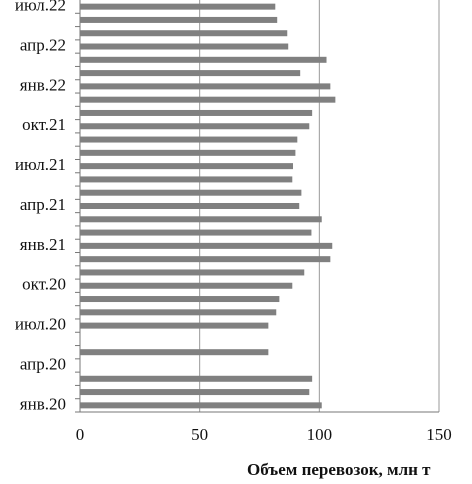 The image size is (472, 484). Describe the element at coordinates (43, 84) in the screenshot. I see `y-tick-label: янв.22` at that location.